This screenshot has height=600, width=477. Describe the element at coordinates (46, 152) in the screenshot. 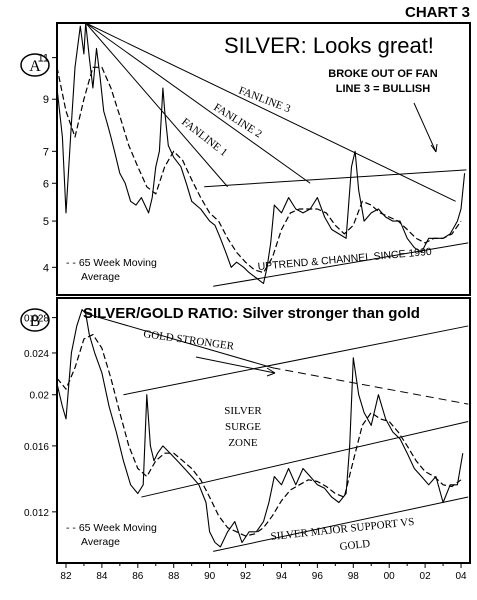

I see `y-tick-label-a: 7` at that location.